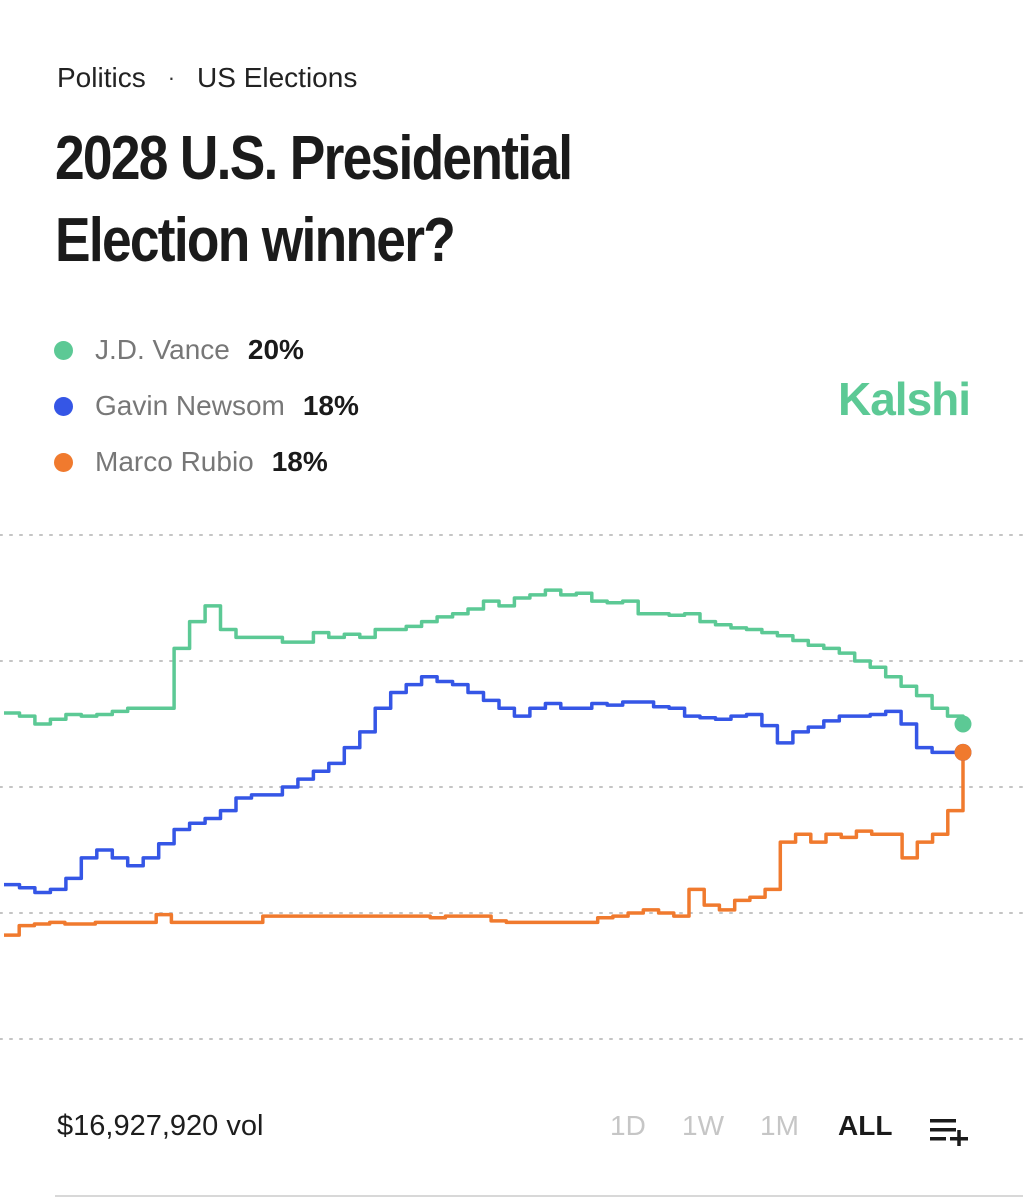 This screenshot has width=1023, height=1200. I want to click on series-line-marco-rubio, so click(484, 844).